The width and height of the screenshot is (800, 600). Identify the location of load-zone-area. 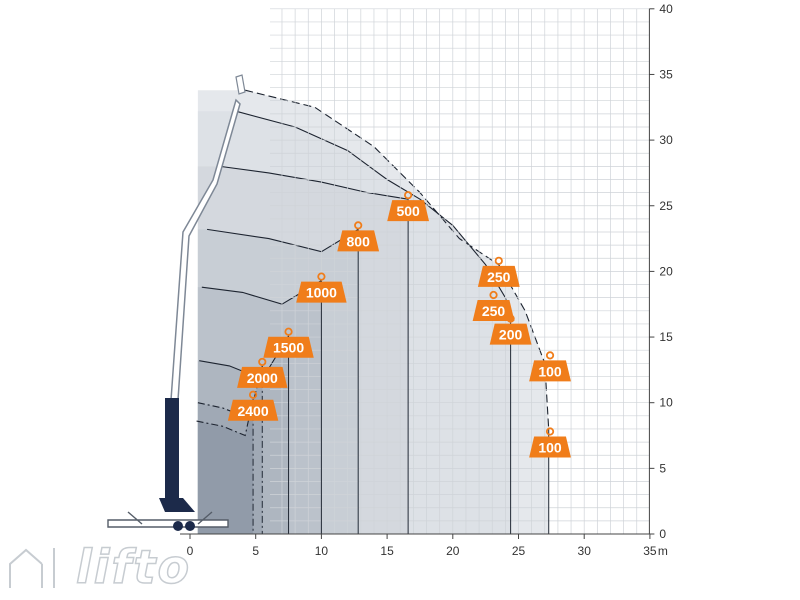
(225, 466).